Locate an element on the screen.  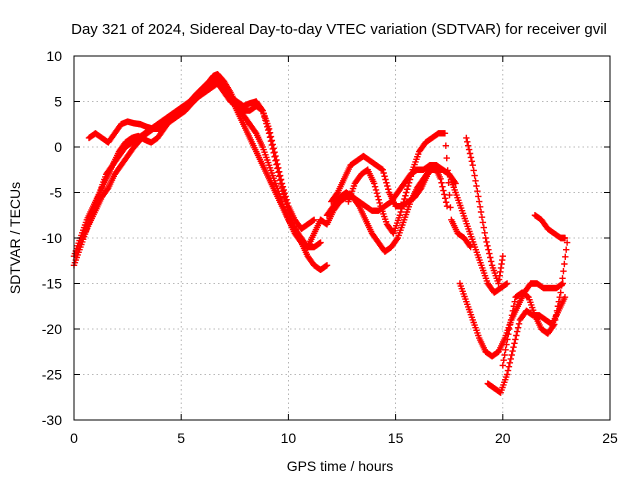
y-tick-label: -20 is located at coordinates (52, 329).